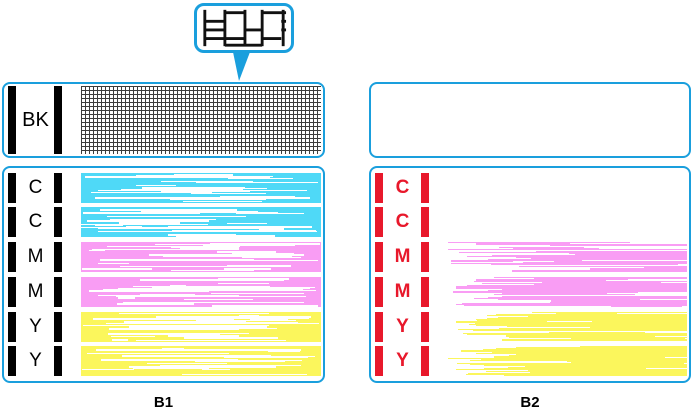 This screenshot has width=694, height=416. Describe the element at coordinates (58, 120) in the screenshot. I see `black-bar` at that location.